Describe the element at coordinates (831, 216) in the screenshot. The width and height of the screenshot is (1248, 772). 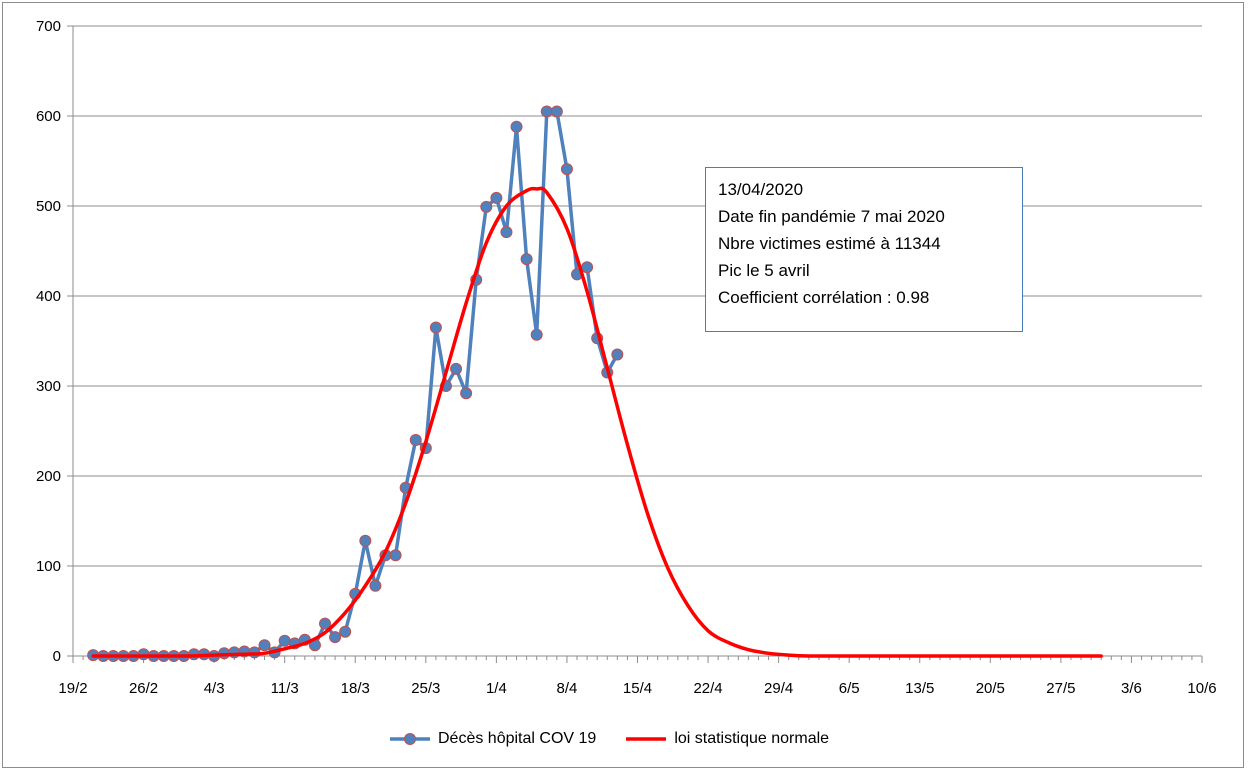
I see `annotation-line-end-date: Date fin pandémie 7 mai 2020` at that location.